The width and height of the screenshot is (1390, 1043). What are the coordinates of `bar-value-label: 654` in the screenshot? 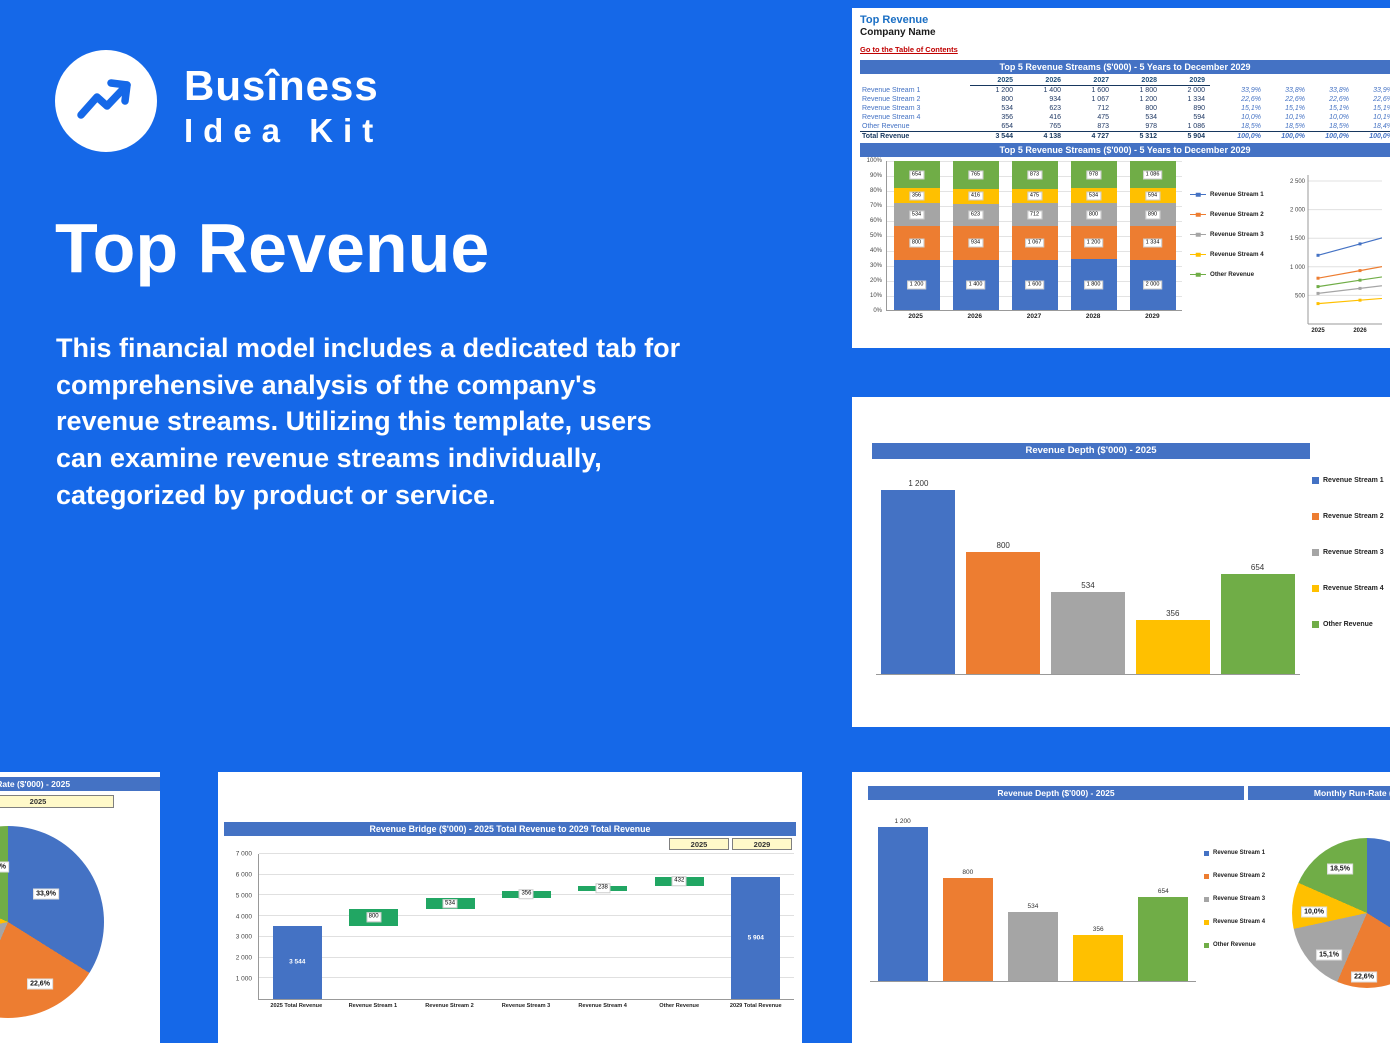 It's located at (1257, 567).